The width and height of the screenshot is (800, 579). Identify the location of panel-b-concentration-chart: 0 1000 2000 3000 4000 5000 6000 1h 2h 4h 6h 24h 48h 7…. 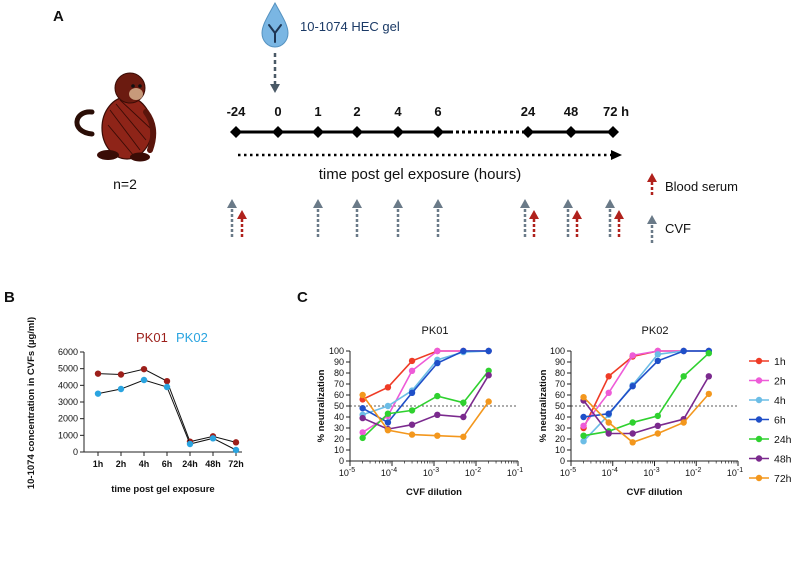
(135, 406).